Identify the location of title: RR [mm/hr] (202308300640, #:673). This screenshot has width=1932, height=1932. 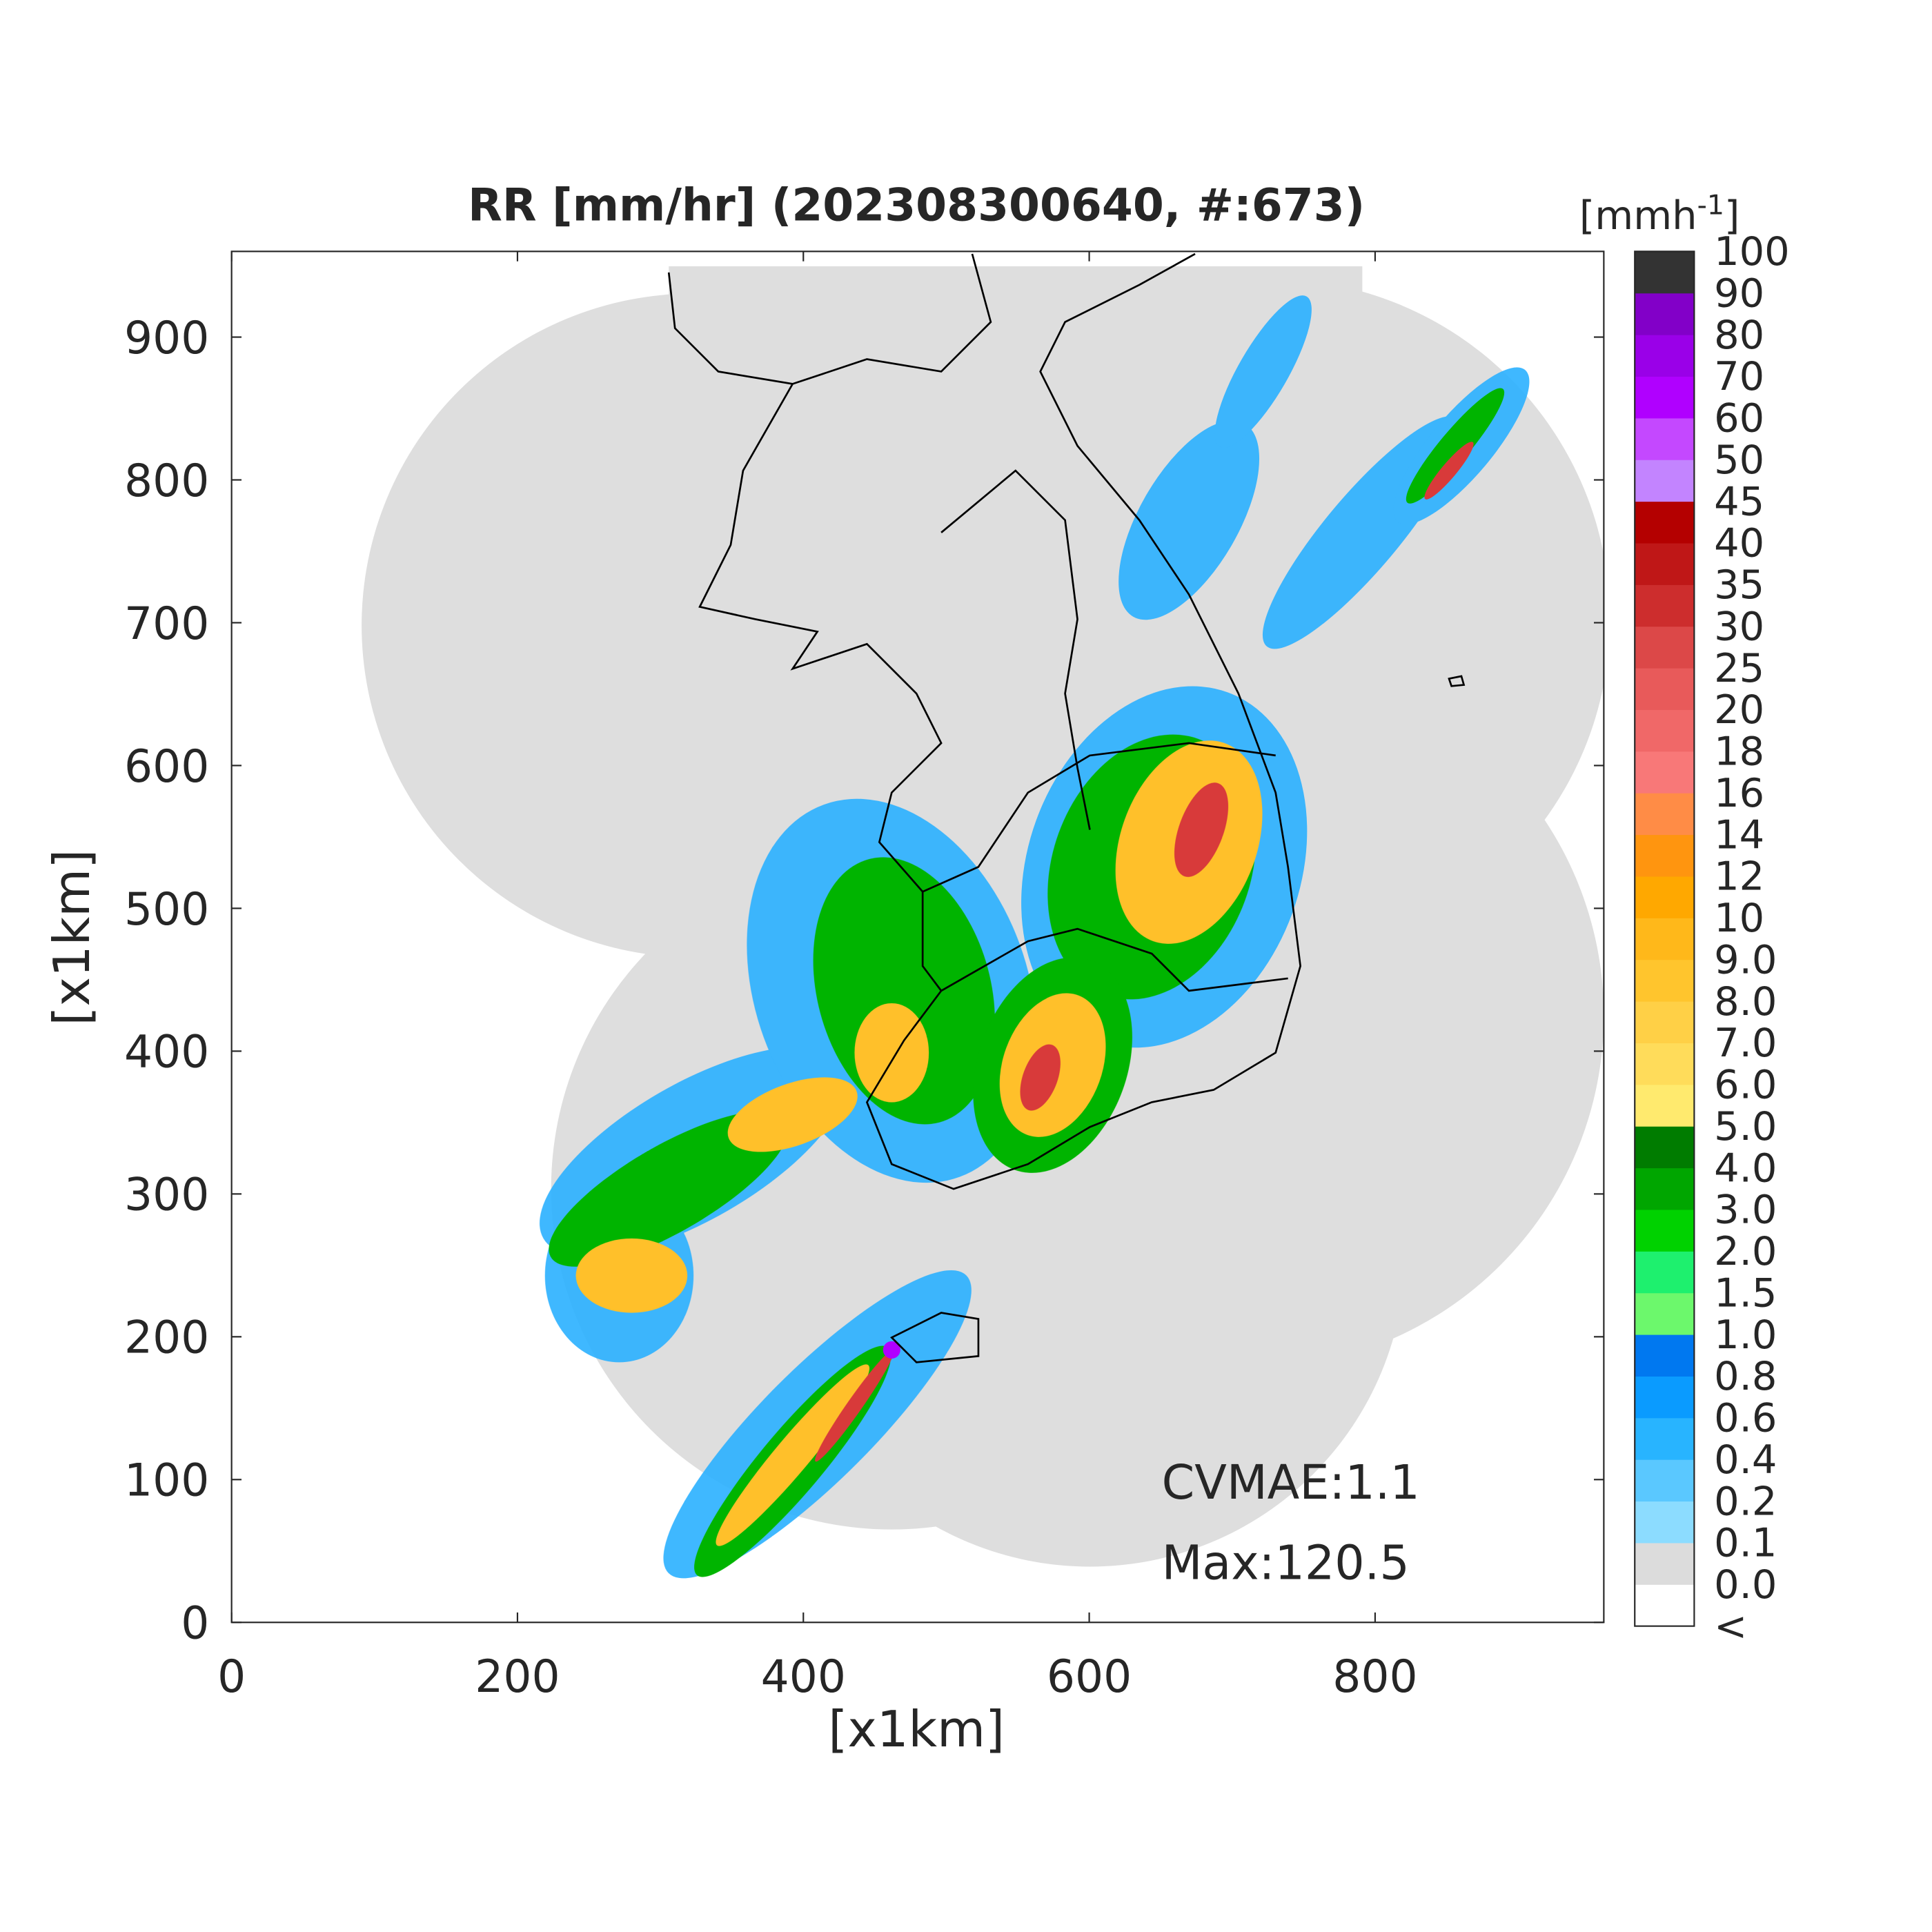
(916, 205).